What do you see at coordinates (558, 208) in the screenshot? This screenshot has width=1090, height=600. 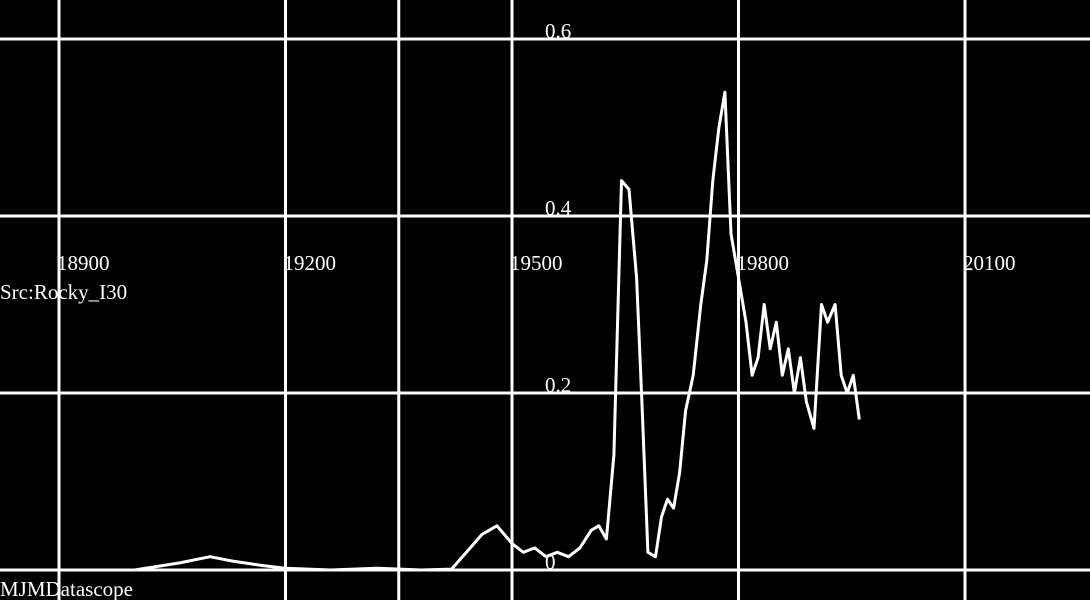 I see `y-tick-label-2: 0.4` at bounding box center [558, 208].